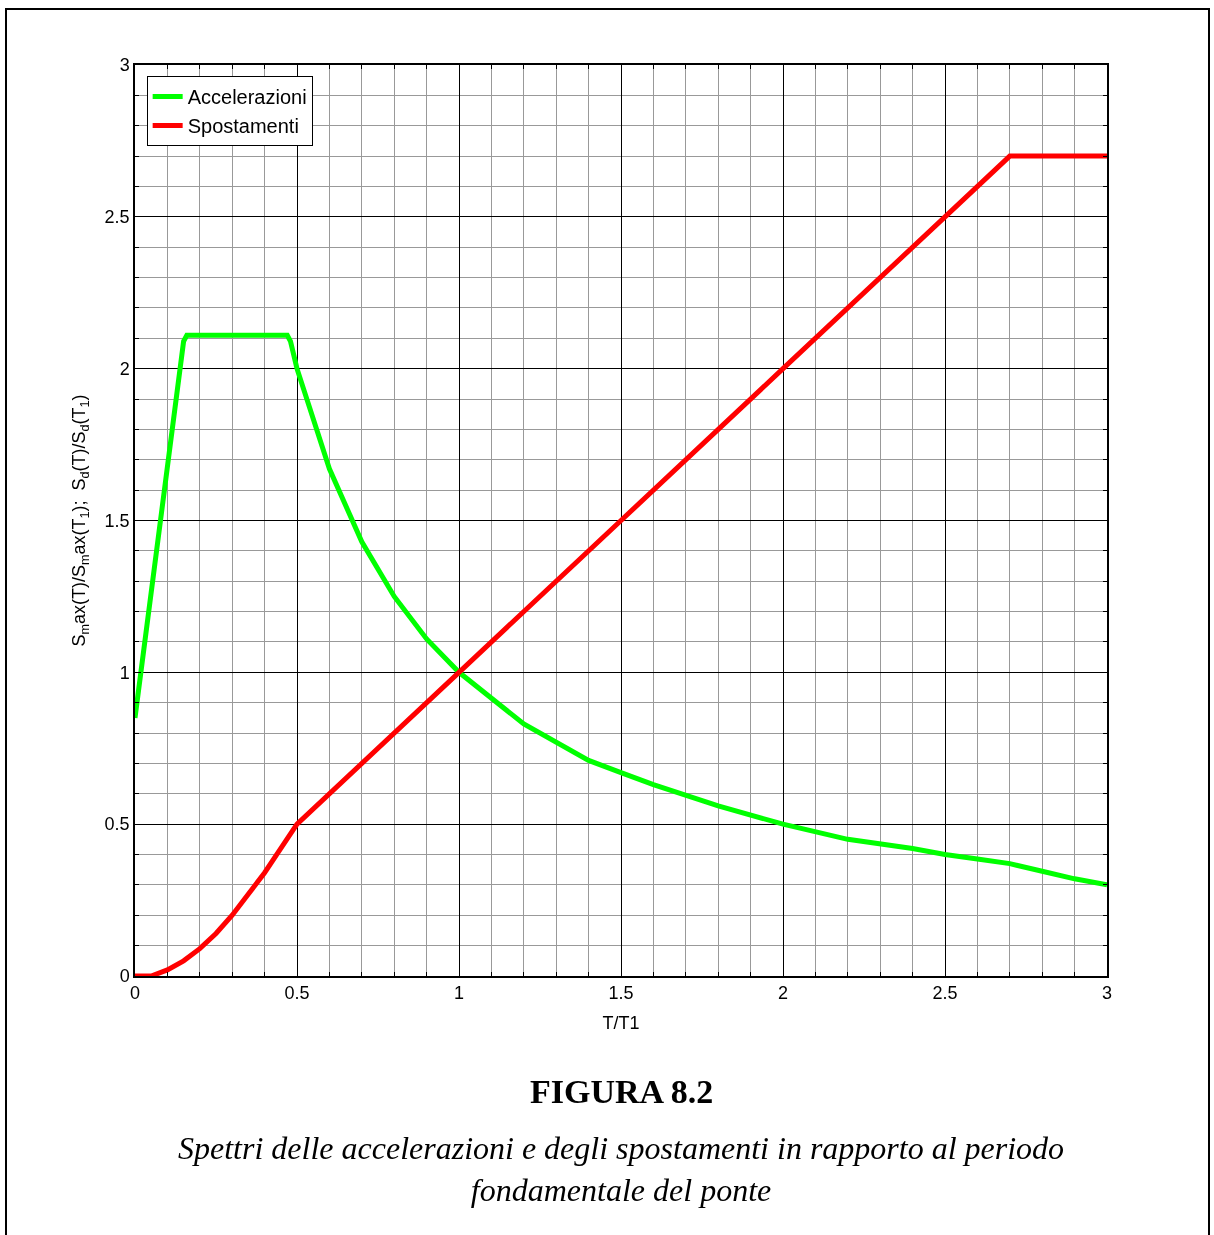 This screenshot has height=1235, width=1214. Describe the element at coordinates (124, 368) in the screenshot. I see `y-tick-label: 2` at that location.